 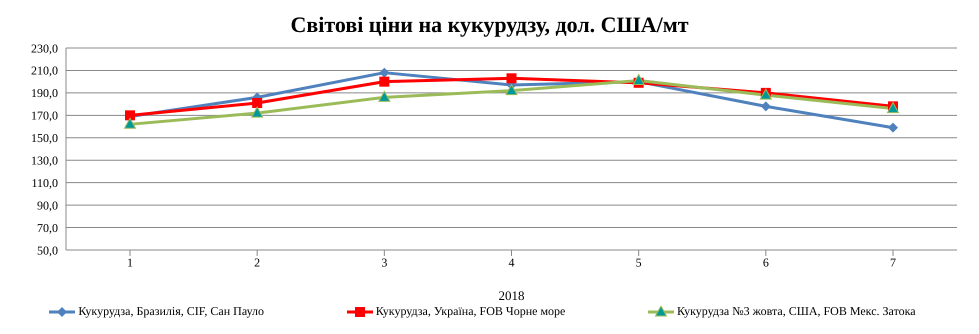 What do you see at coordinates (44, 48) in the screenshot?
I see `y-tick-label: 230,0` at bounding box center [44, 48].